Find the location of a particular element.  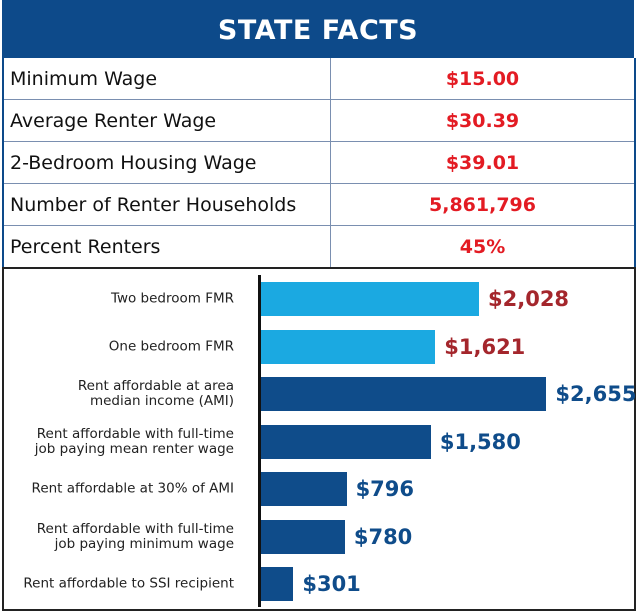

value-label: $1,621 is located at coordinates (485, 346).